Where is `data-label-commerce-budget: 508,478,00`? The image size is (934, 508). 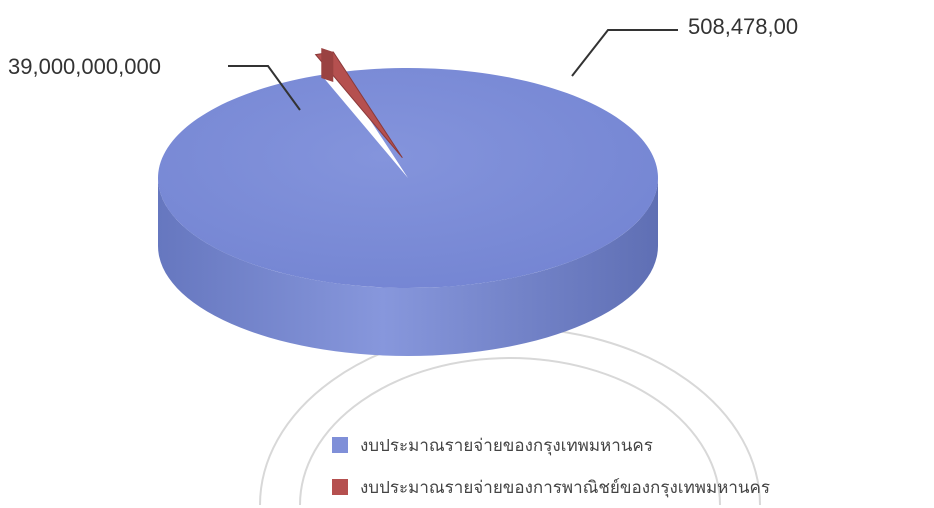 data-label-commerce-budget: 508,478,00 is located at coordinates (743, 26).